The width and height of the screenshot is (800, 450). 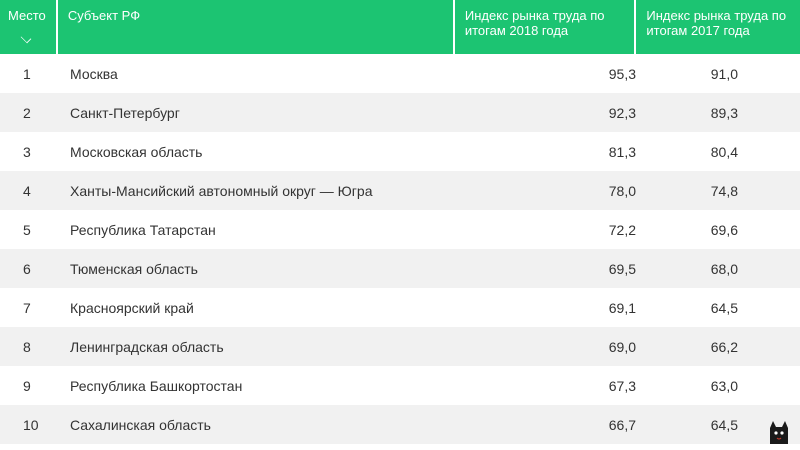 What do you see at coordinates (622, 73) in the screenshot?
I see `cell-index-2018: 95,3` at bounding box center [622, 73].